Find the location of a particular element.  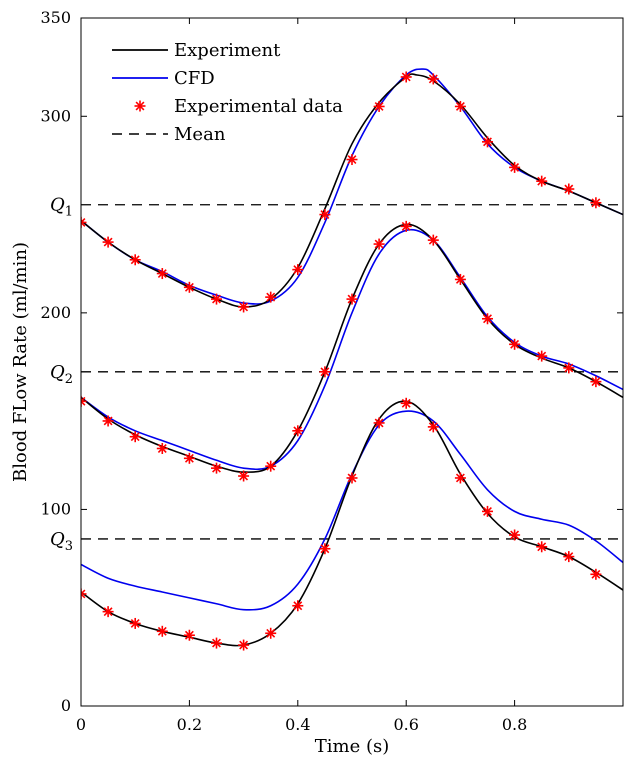

mean-label-q2: Q2 is located at coordinates (61, 374).